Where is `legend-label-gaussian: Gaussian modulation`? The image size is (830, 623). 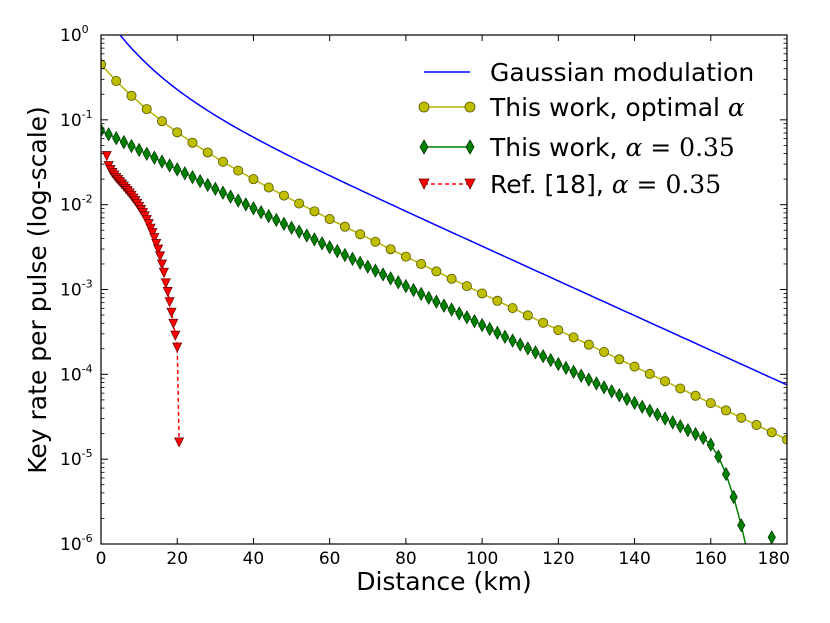 legend-label-gaussian: Gaussian modulation is located at coordinates (622, 72).